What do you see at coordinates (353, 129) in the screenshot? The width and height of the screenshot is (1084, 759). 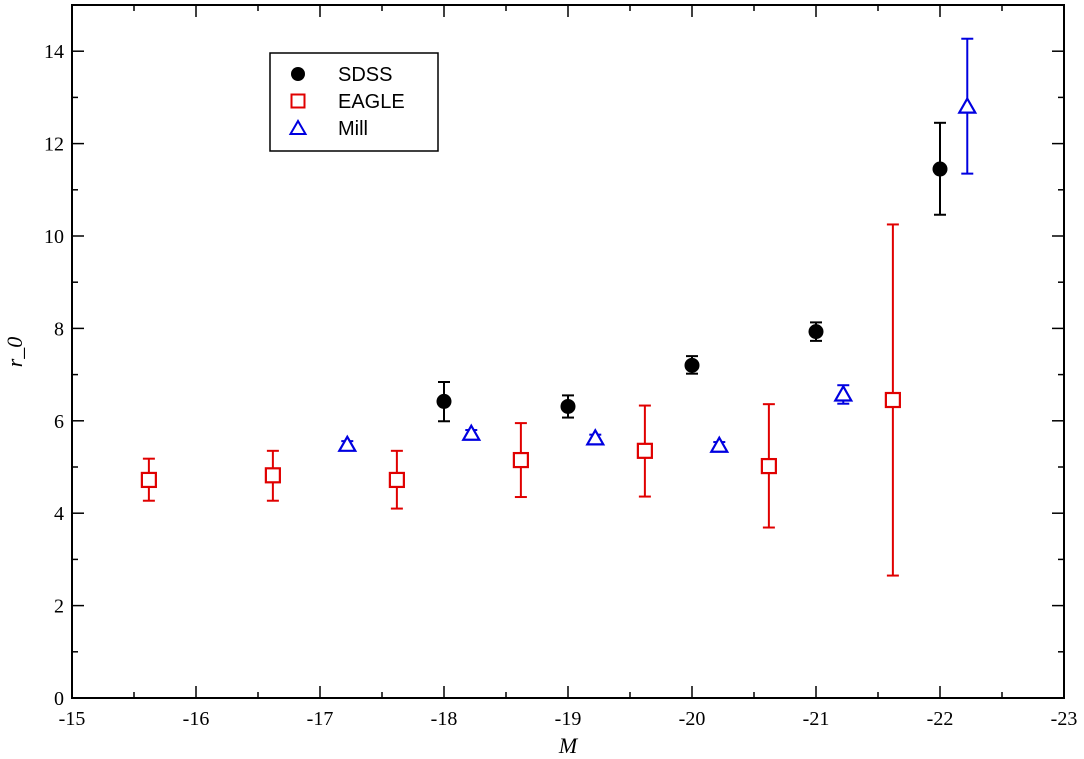 I see `legend-label-mill: Mill` at bounding box center [353, 129].